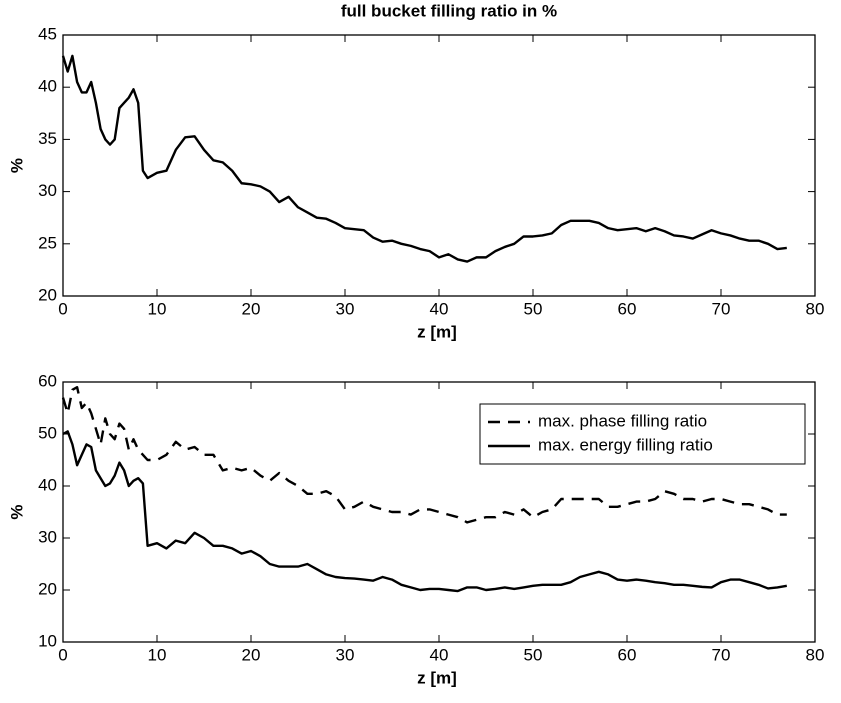 This screenshot has width=841, height=703. Describe the element at coordinates (625, 444) in the screenshot. I see `legend-label: max. energy filling ratio` at that location.